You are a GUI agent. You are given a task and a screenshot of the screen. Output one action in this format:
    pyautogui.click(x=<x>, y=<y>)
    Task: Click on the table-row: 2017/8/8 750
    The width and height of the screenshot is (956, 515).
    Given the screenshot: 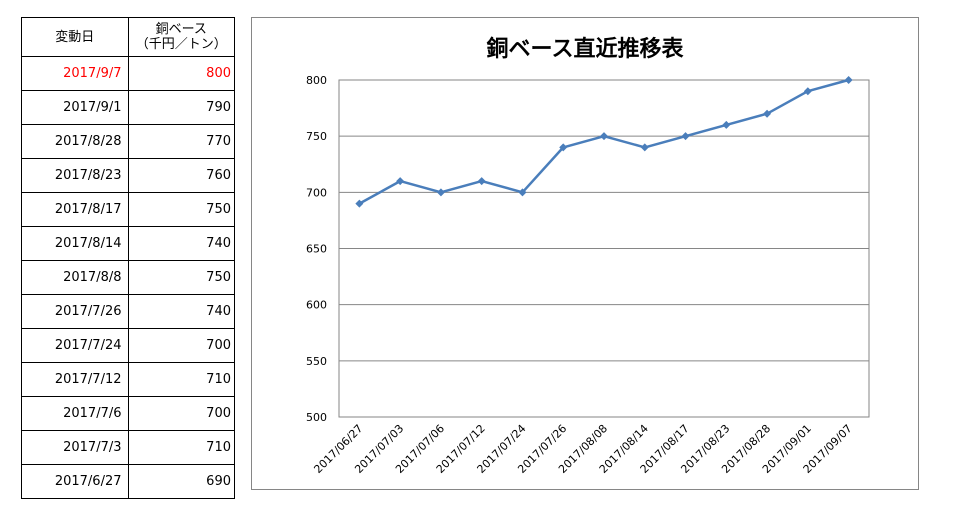 What is the action you would take?
    pyautogui.click(x=128, y=277)
    